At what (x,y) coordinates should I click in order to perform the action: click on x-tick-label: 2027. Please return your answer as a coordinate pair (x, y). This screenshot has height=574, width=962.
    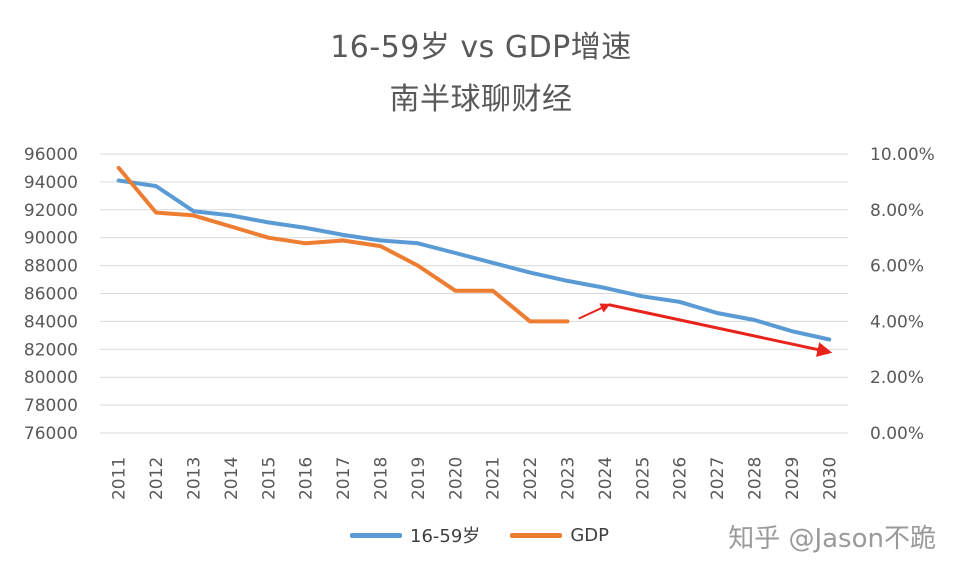
    Looking at the image, I should click on (718, 478).